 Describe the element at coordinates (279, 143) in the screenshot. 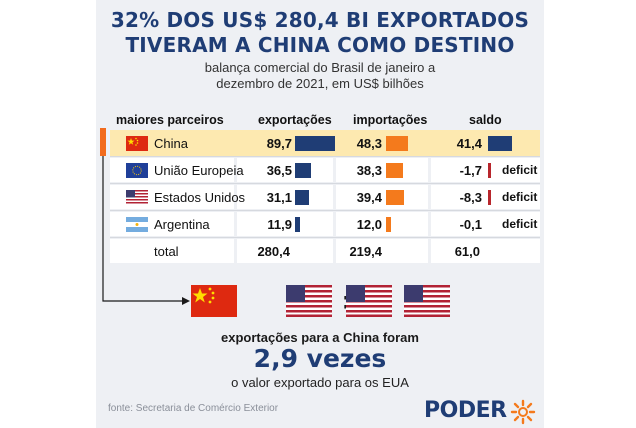

I see `exports-value: 89,7` at that location.